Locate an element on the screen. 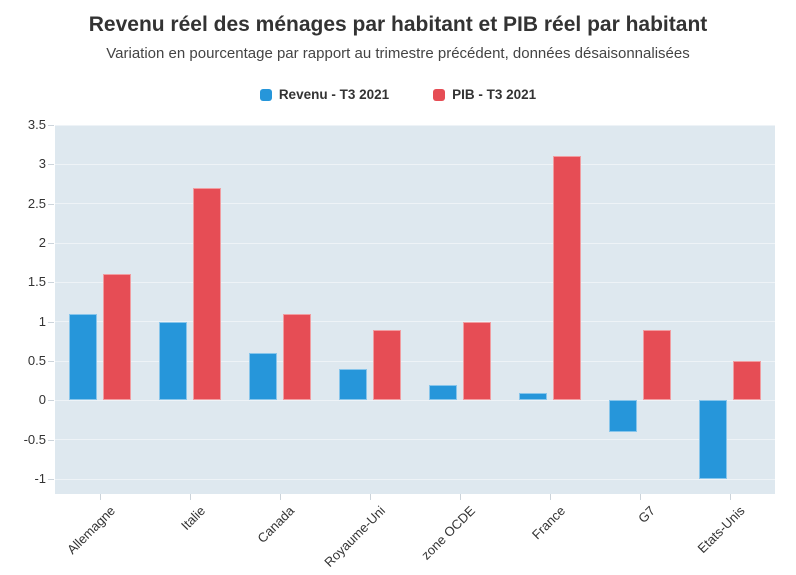 This screenshot has height=575, width=796. legend: Revenu - T3 2021 PIB - T3 2021 is located at coordinates (398, 94).